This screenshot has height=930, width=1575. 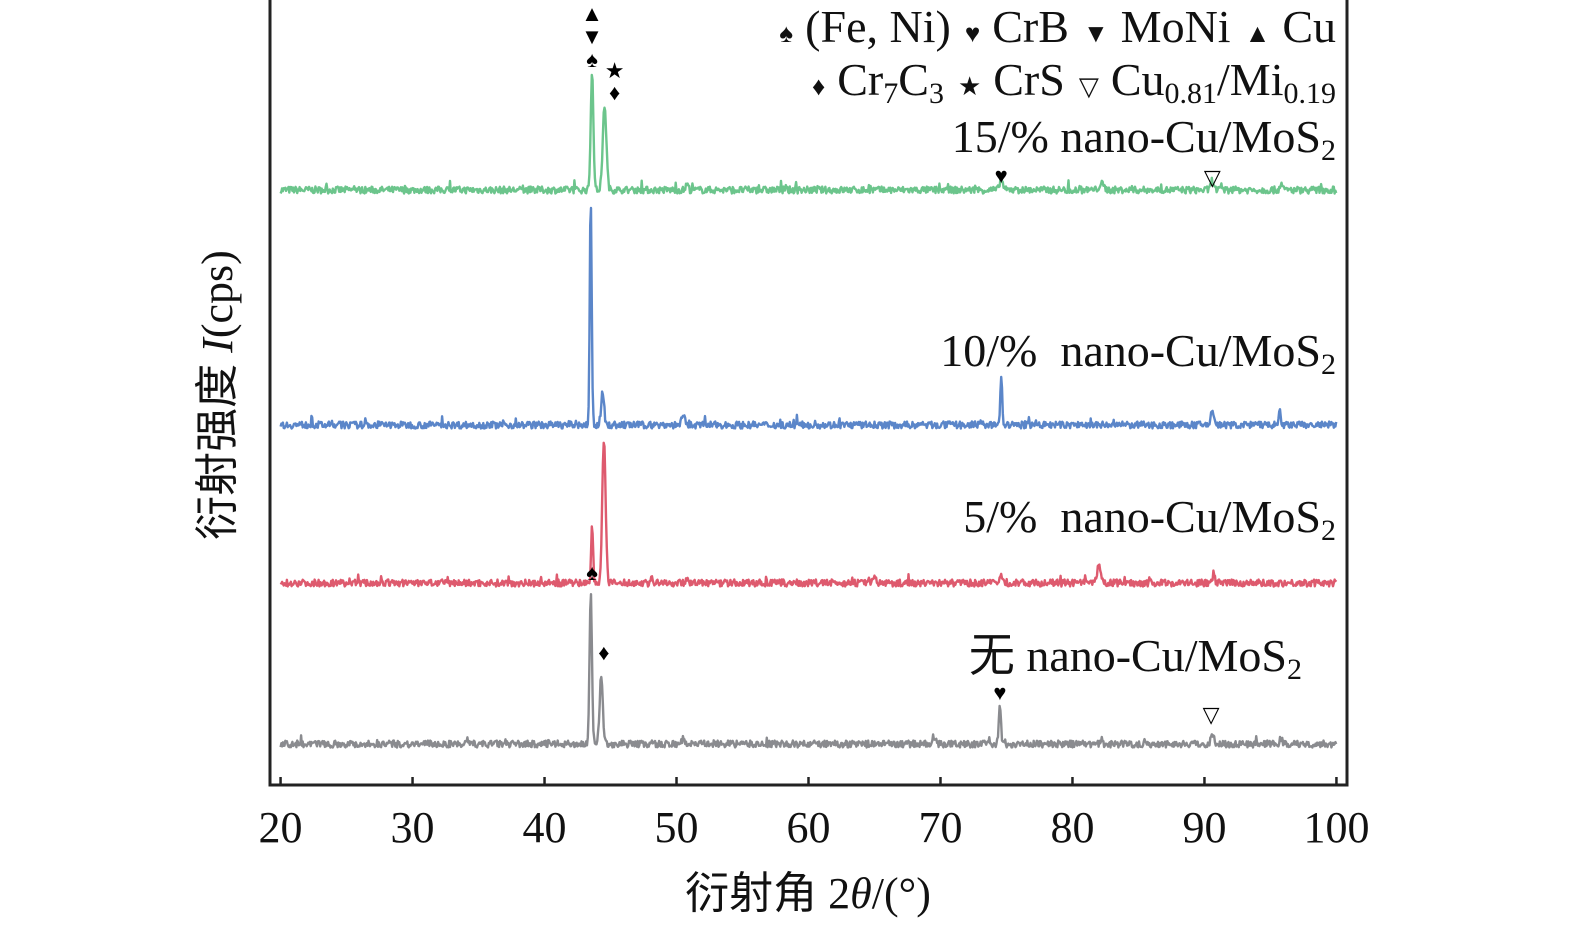 What do you see at coordinates (1130, 350) in the screenshot?
I see `series-label-main: 10/% nano-Cu/MoS` at bounding box center [1130, 350].